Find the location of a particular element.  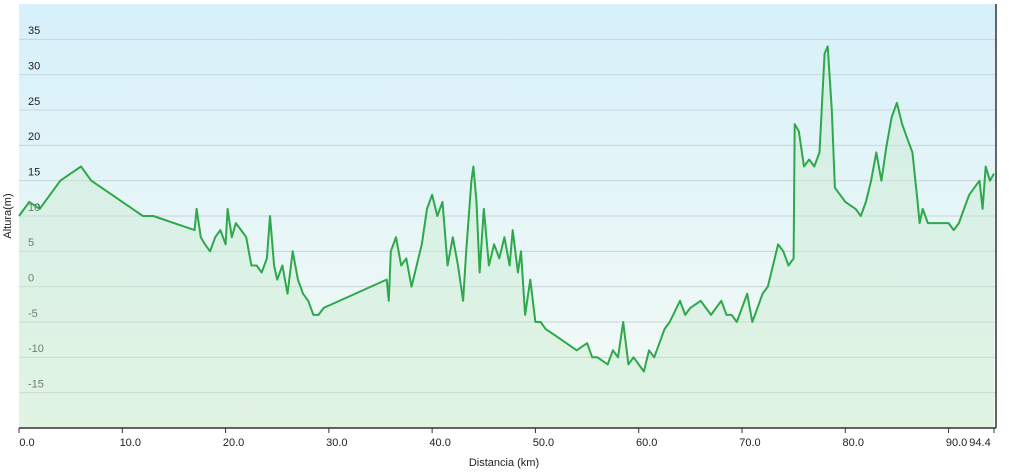

x-tick-label: 80.0 is located at coordinates (853, 443).